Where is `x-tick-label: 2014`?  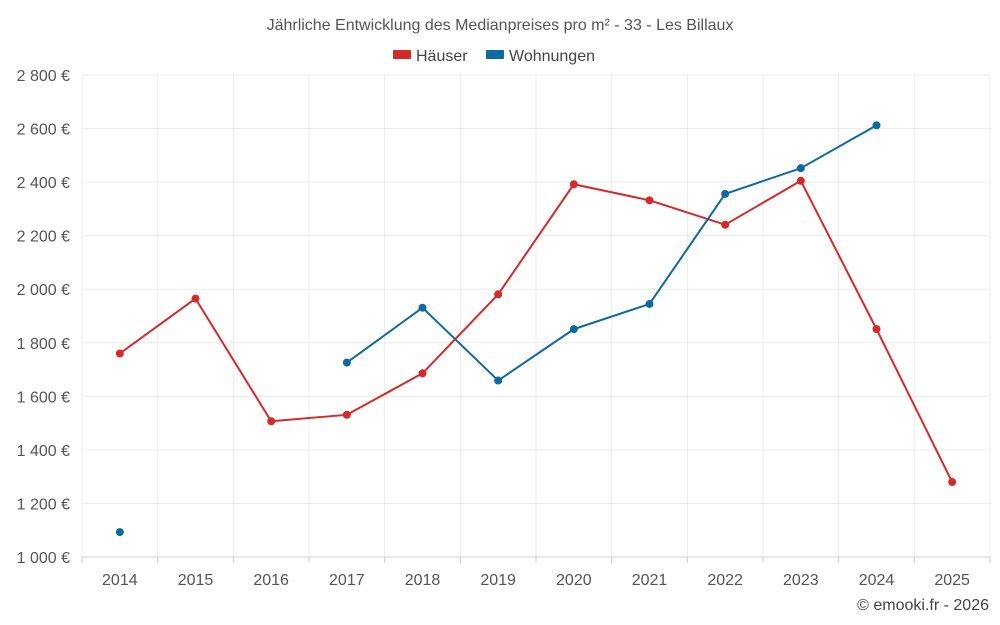
x-tick-label: 2014 is located at coordinates (120, 580).